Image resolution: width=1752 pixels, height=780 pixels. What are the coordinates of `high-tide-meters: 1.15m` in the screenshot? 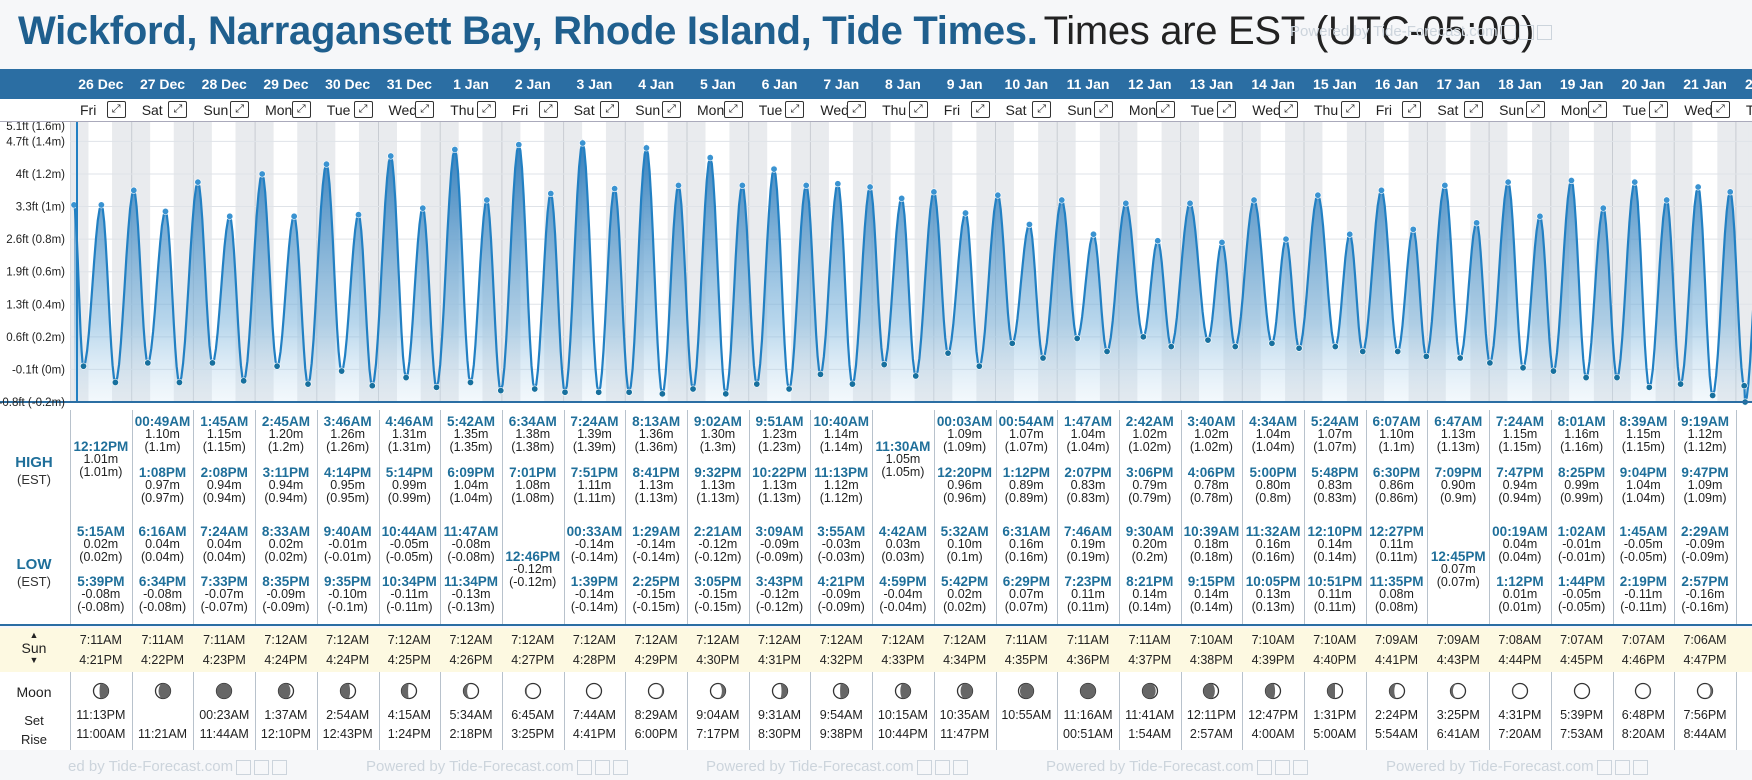 It's located at (224, 434).